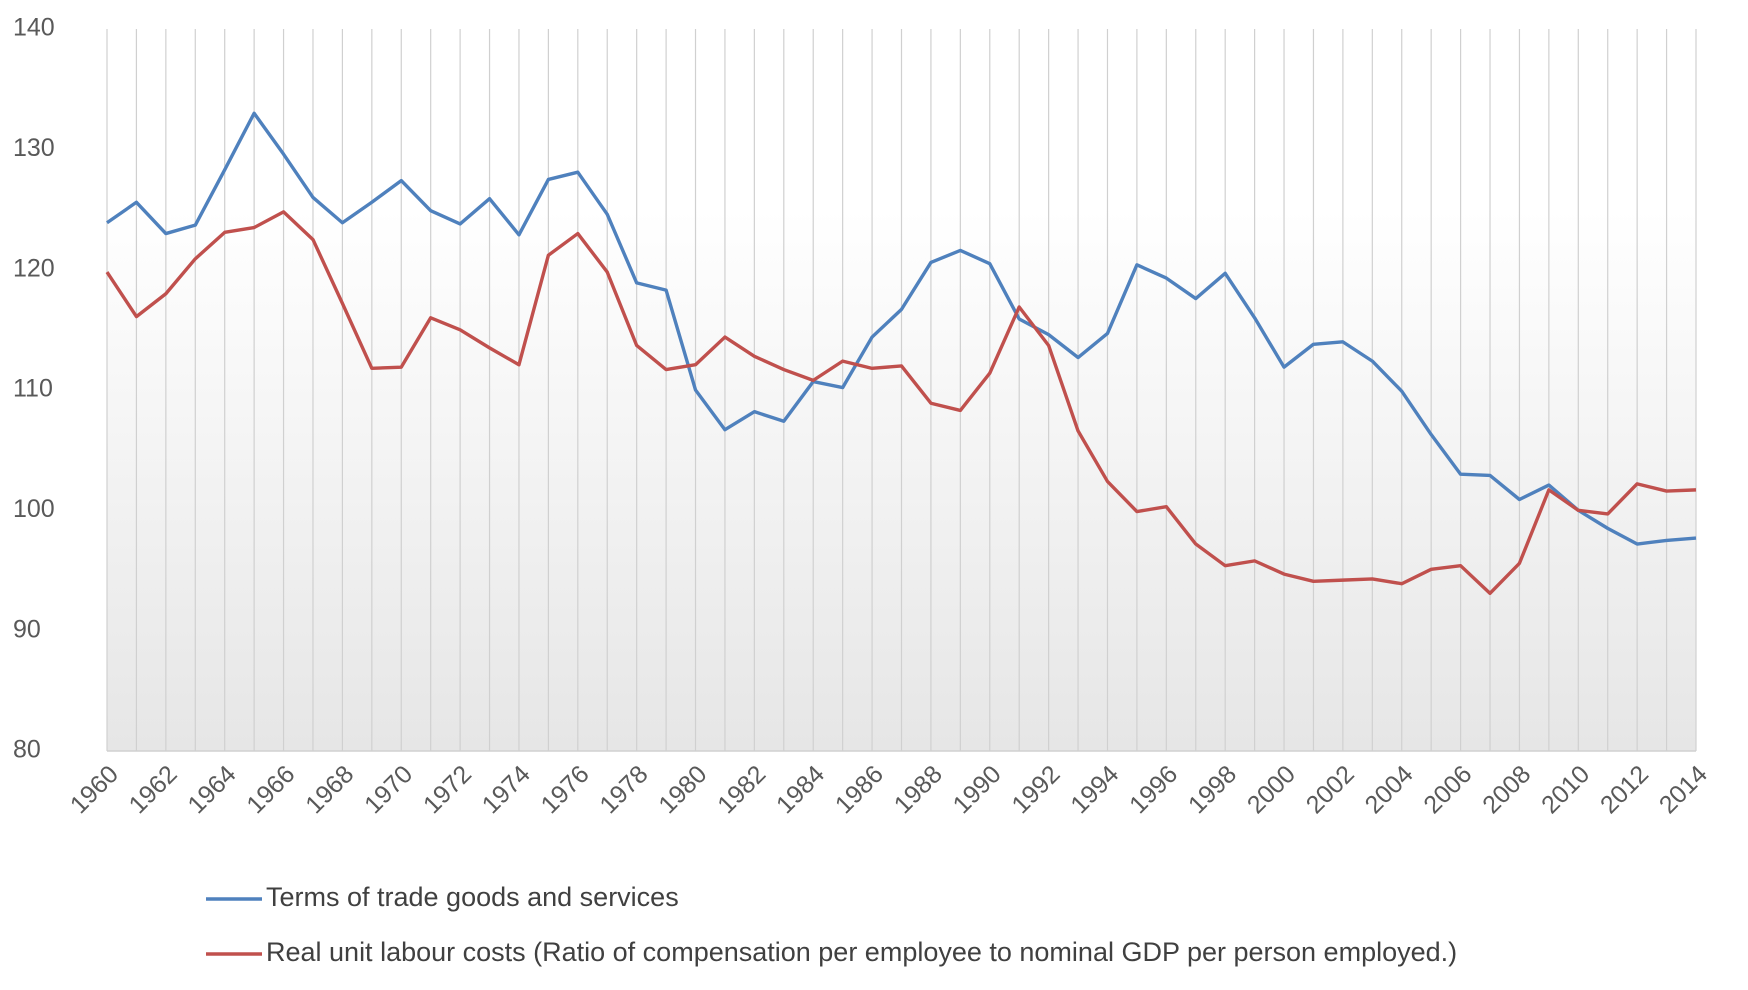 The width and height of the screenshot is (1748, 990). What do you see at coordinates (682, 789) in the screenshot?
I see `x-tick-label: 1980` at bounding box center [682, 789].